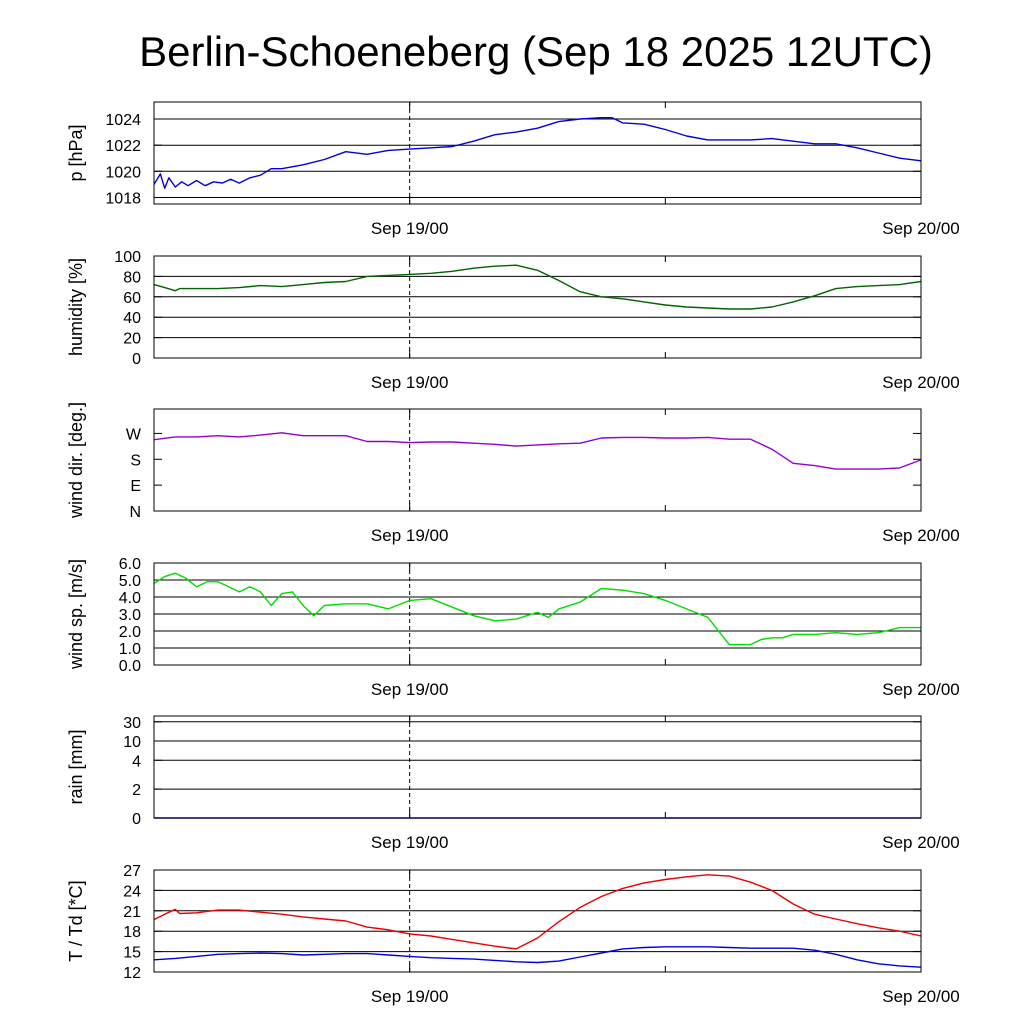  I want to click on y-tick-label: S, so click(135, 460).